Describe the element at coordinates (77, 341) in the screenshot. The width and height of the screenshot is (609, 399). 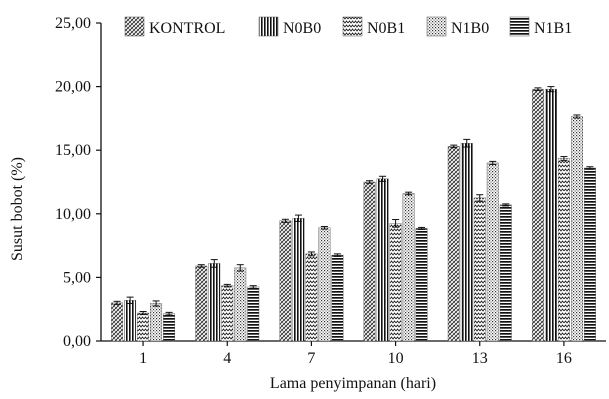
I see `y-tick-label: 0,00` at that location.